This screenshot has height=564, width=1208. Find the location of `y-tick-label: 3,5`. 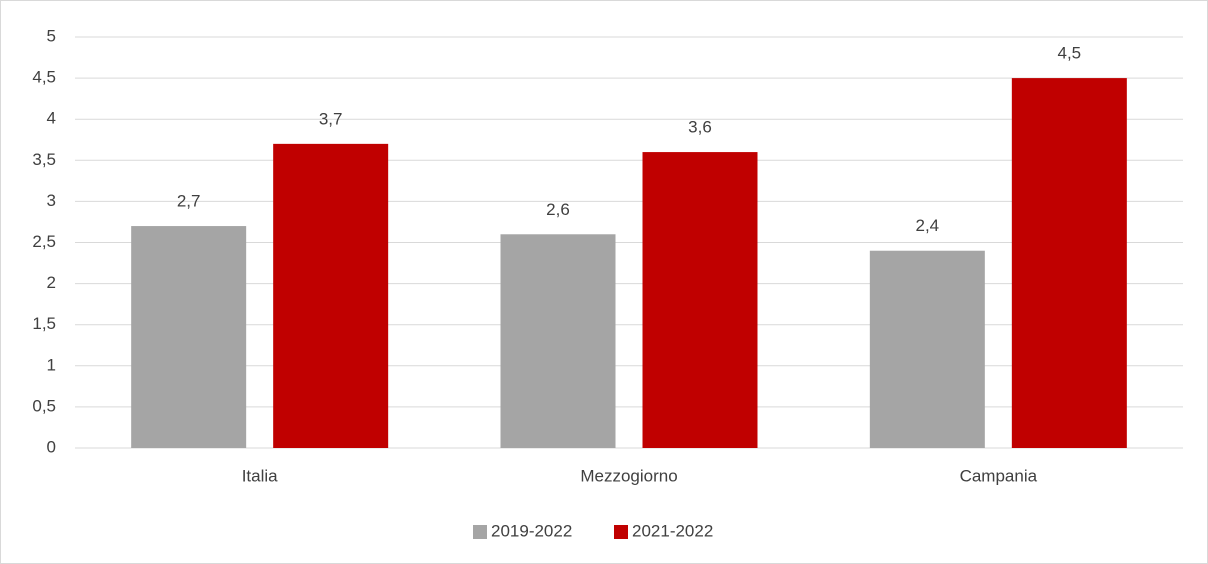

y-tick-label: 3,5 is located at coordinates (44, 159).